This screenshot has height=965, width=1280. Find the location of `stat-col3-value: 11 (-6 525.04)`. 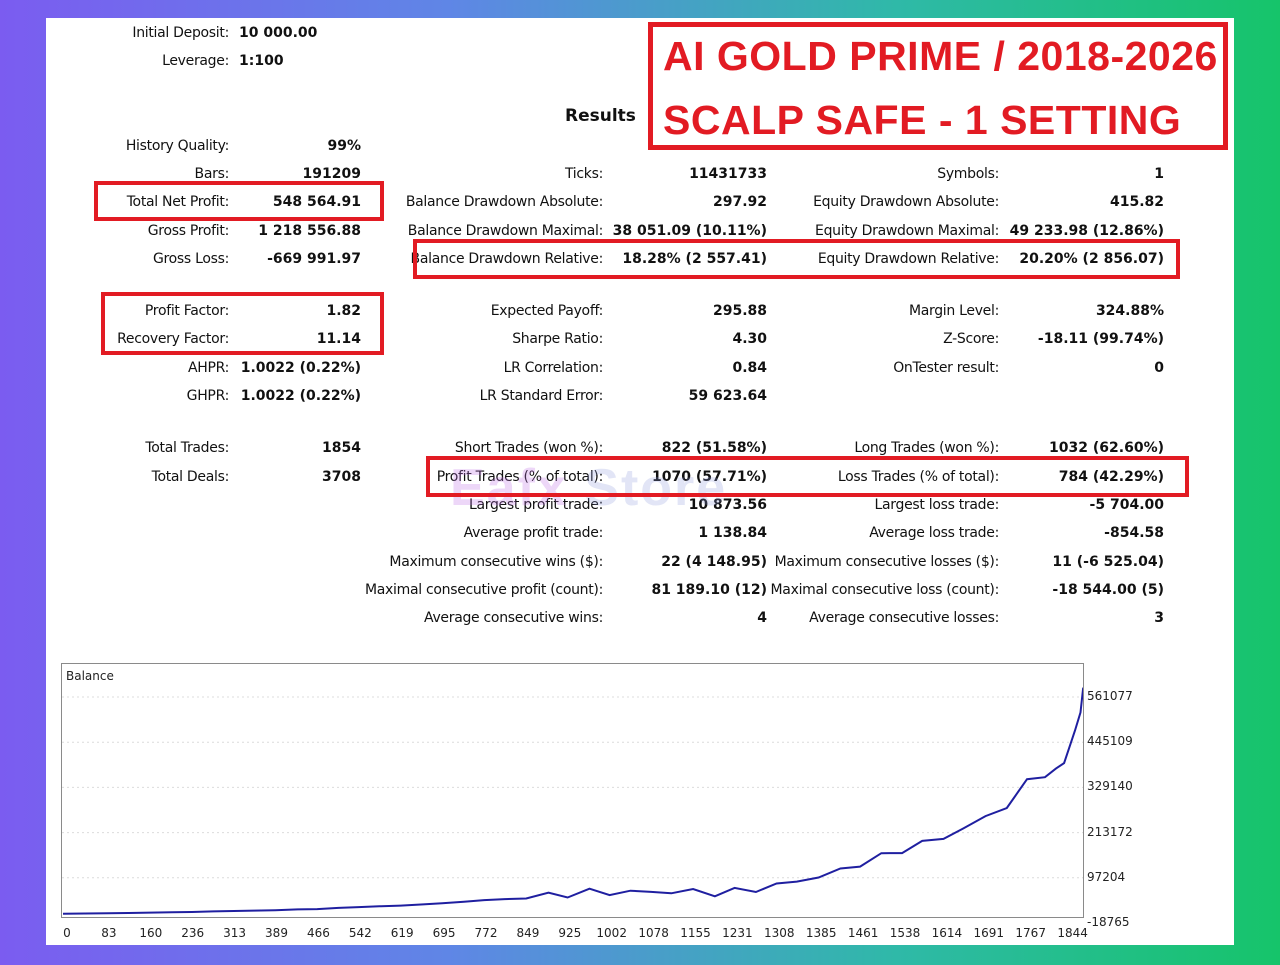

stat-col3-value: 11 (-6 525.04) is located at coordinates (1108, 562).